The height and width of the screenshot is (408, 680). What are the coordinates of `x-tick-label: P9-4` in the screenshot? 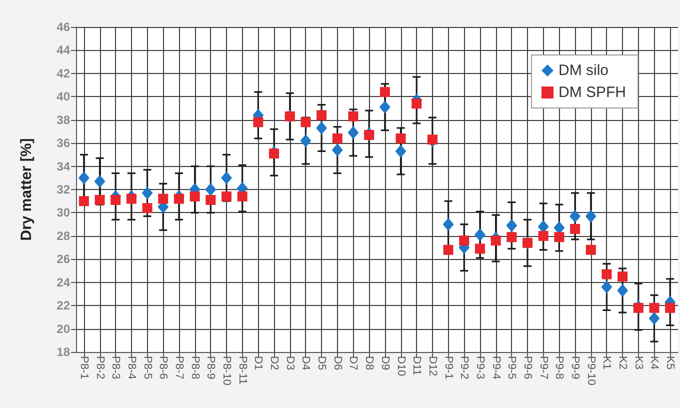 It's located at (496, 368).